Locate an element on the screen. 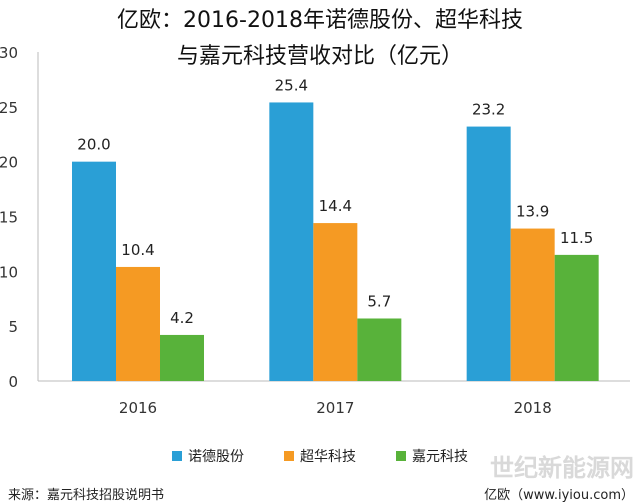  x-tick-label: 2016 is located at coordinates (138, 408).